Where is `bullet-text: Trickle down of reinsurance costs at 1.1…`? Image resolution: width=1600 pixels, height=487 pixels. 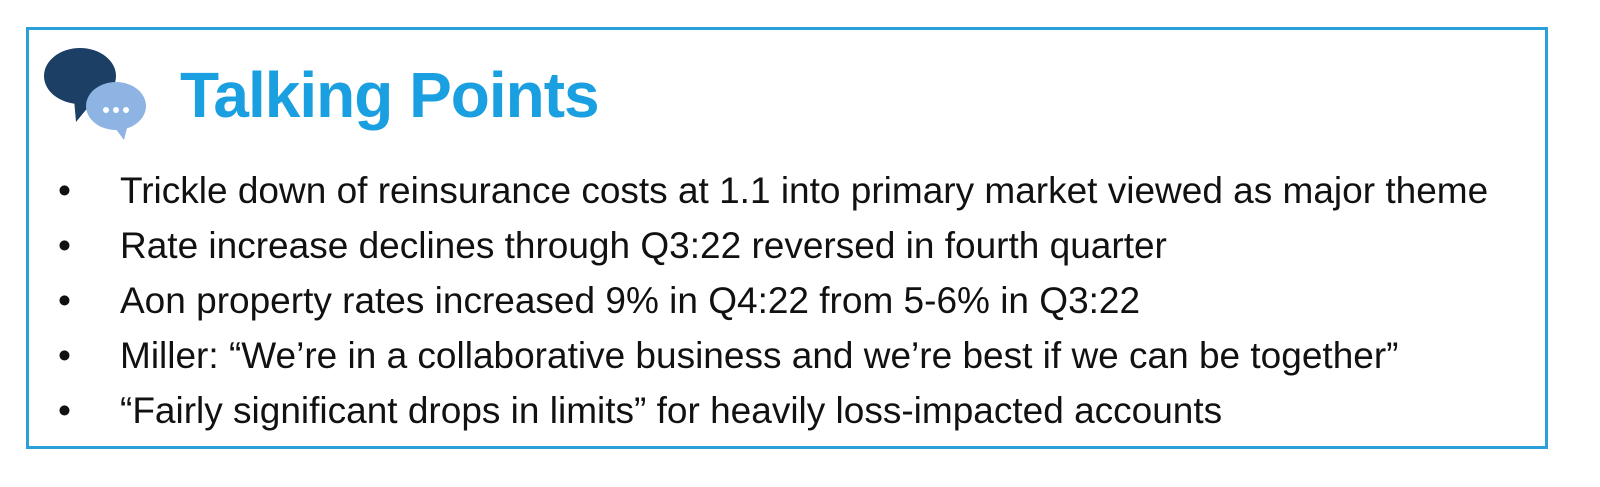 bullet-text: Trickle down of reinsurance costs at 1.1… is located at coordinates (804, 190).